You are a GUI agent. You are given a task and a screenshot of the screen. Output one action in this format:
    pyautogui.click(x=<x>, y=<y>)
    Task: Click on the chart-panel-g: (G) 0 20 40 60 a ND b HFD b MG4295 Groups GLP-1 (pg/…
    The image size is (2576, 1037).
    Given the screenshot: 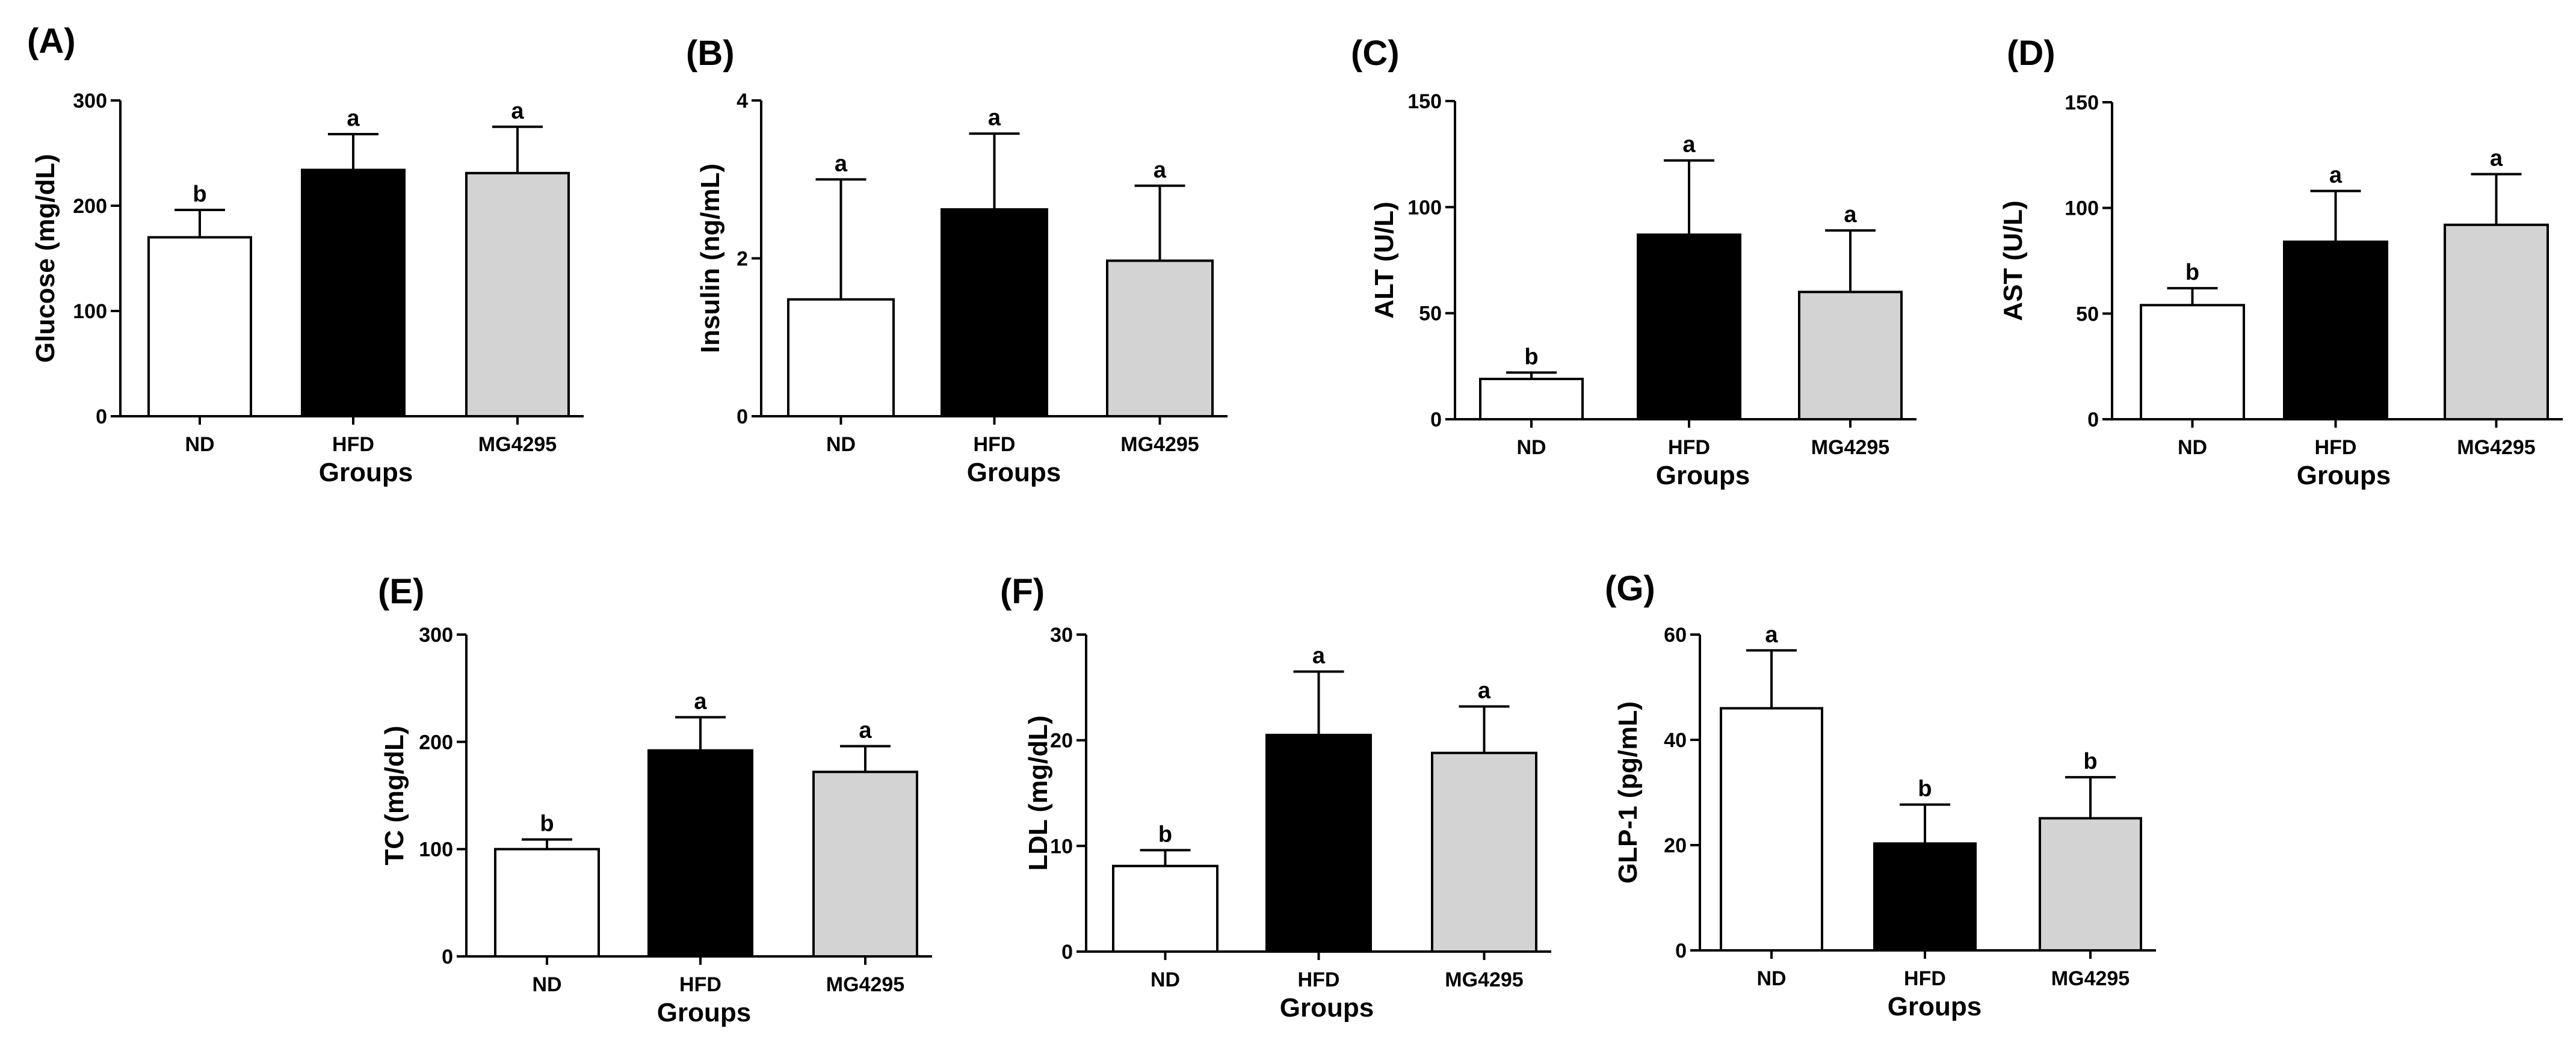 What is the action you would take?
    pyautogui.click(x=1880, y=795)
    